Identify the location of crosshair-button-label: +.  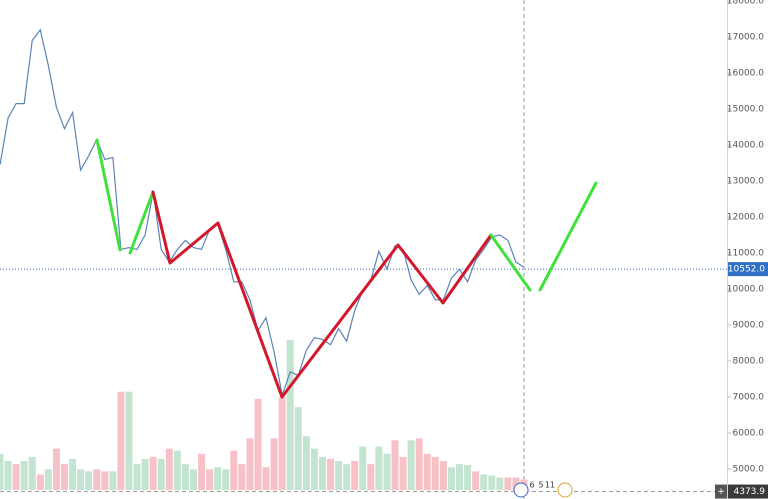
(721, 492).